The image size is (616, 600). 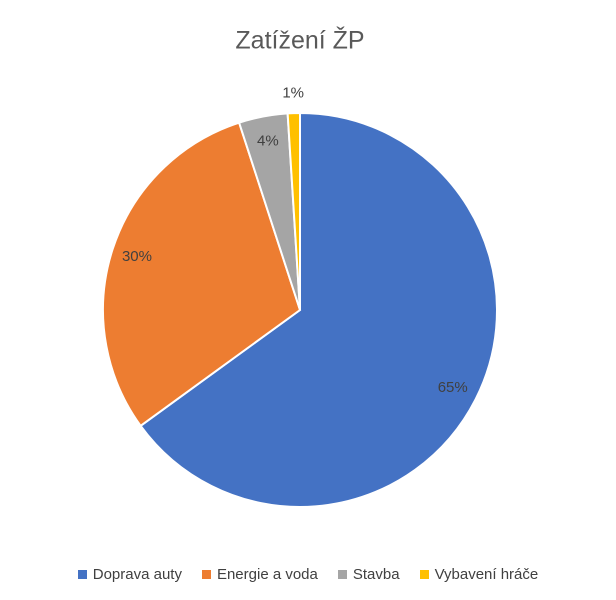 I want to click on data-label: 65%, so click(x=453, y=387).